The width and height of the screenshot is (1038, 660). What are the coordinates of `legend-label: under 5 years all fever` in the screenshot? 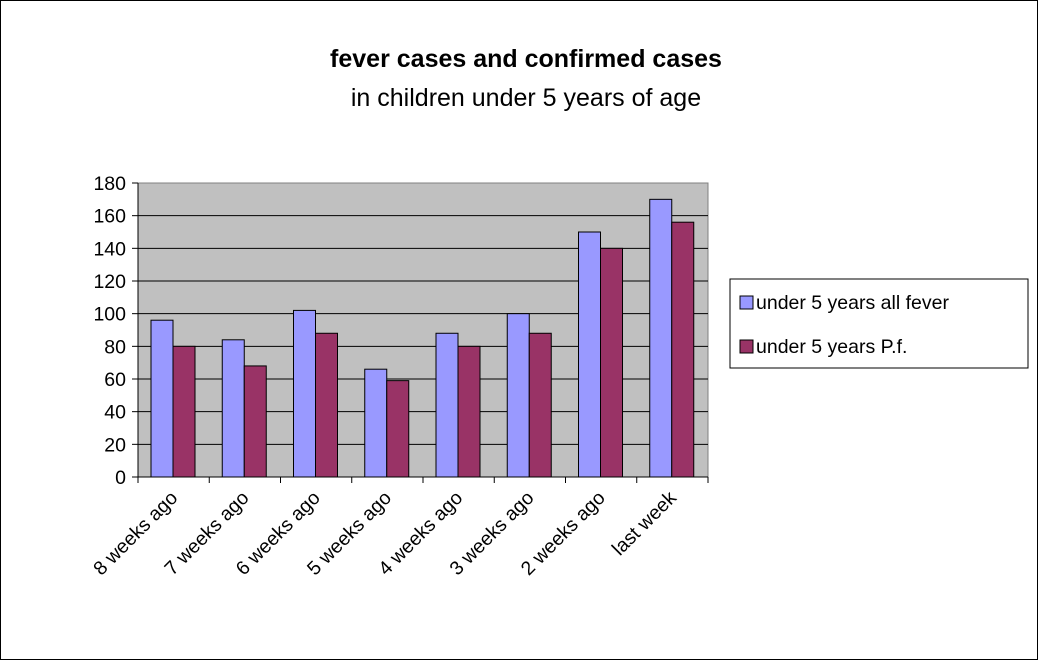 It's located at (852, 303).